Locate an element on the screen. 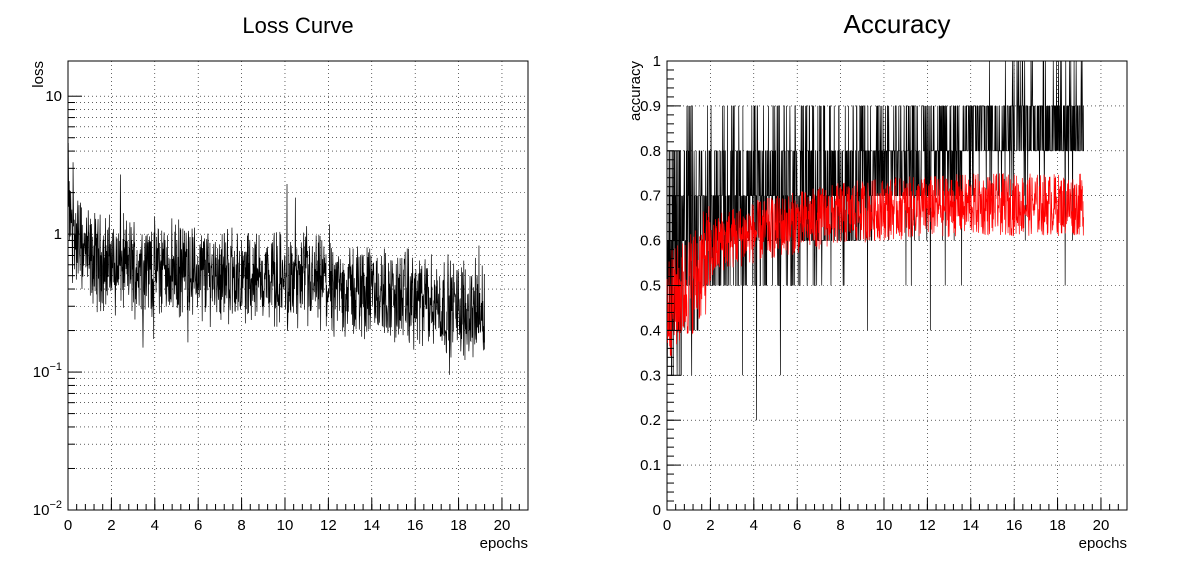 This screenshot has height=572, width=1196. loss-y-axis-label: loss is located at coordinates (38, 74).